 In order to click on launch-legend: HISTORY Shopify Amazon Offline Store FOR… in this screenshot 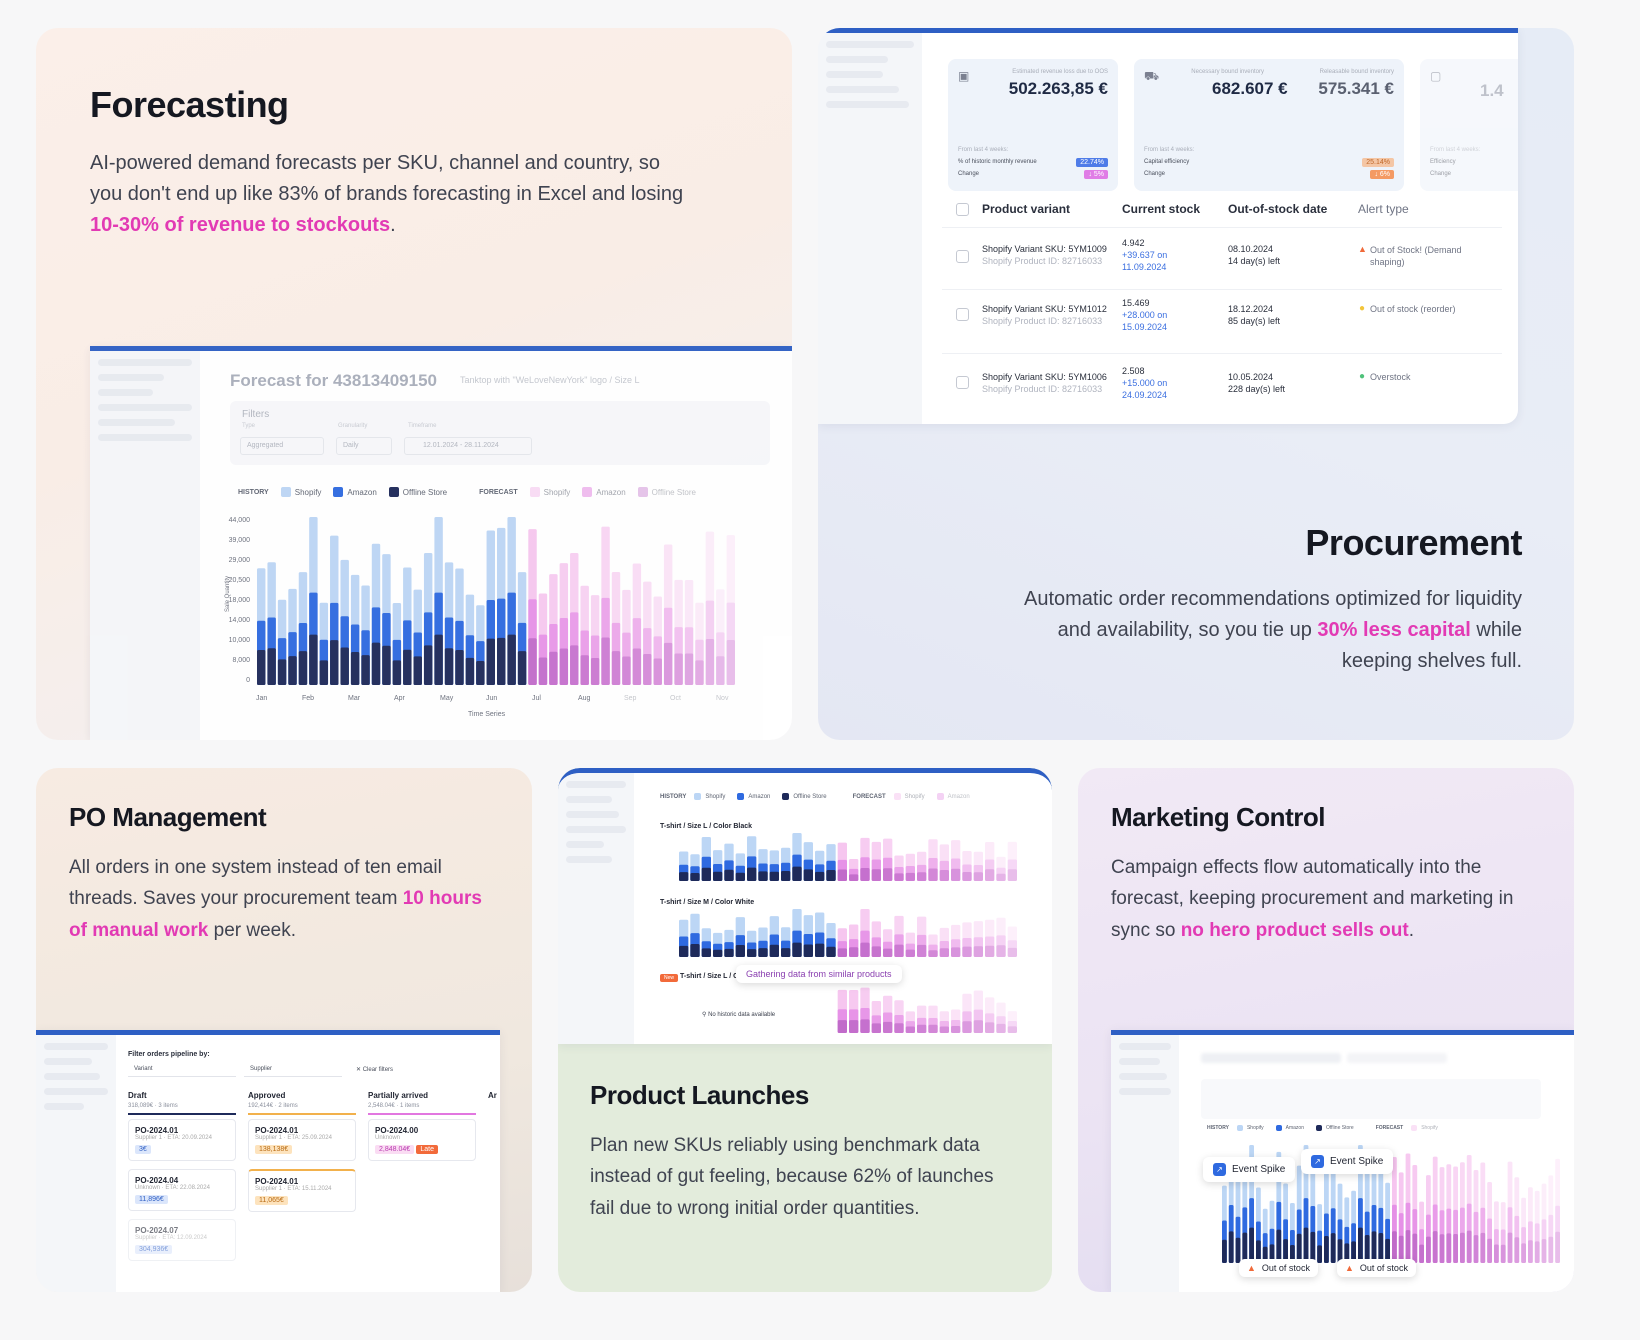, I will do `click(815, 796)`.